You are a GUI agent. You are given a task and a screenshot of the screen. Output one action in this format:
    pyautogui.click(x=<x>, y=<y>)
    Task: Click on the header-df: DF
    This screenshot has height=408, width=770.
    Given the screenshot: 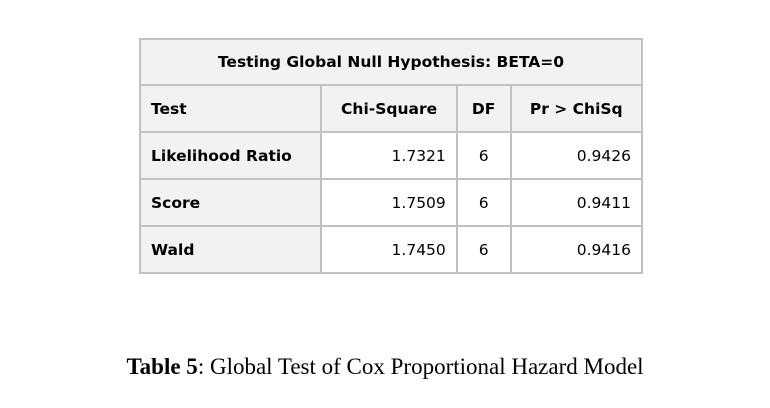 What is the action you would take?
    pyautogui.click(x=483, y=108)
    